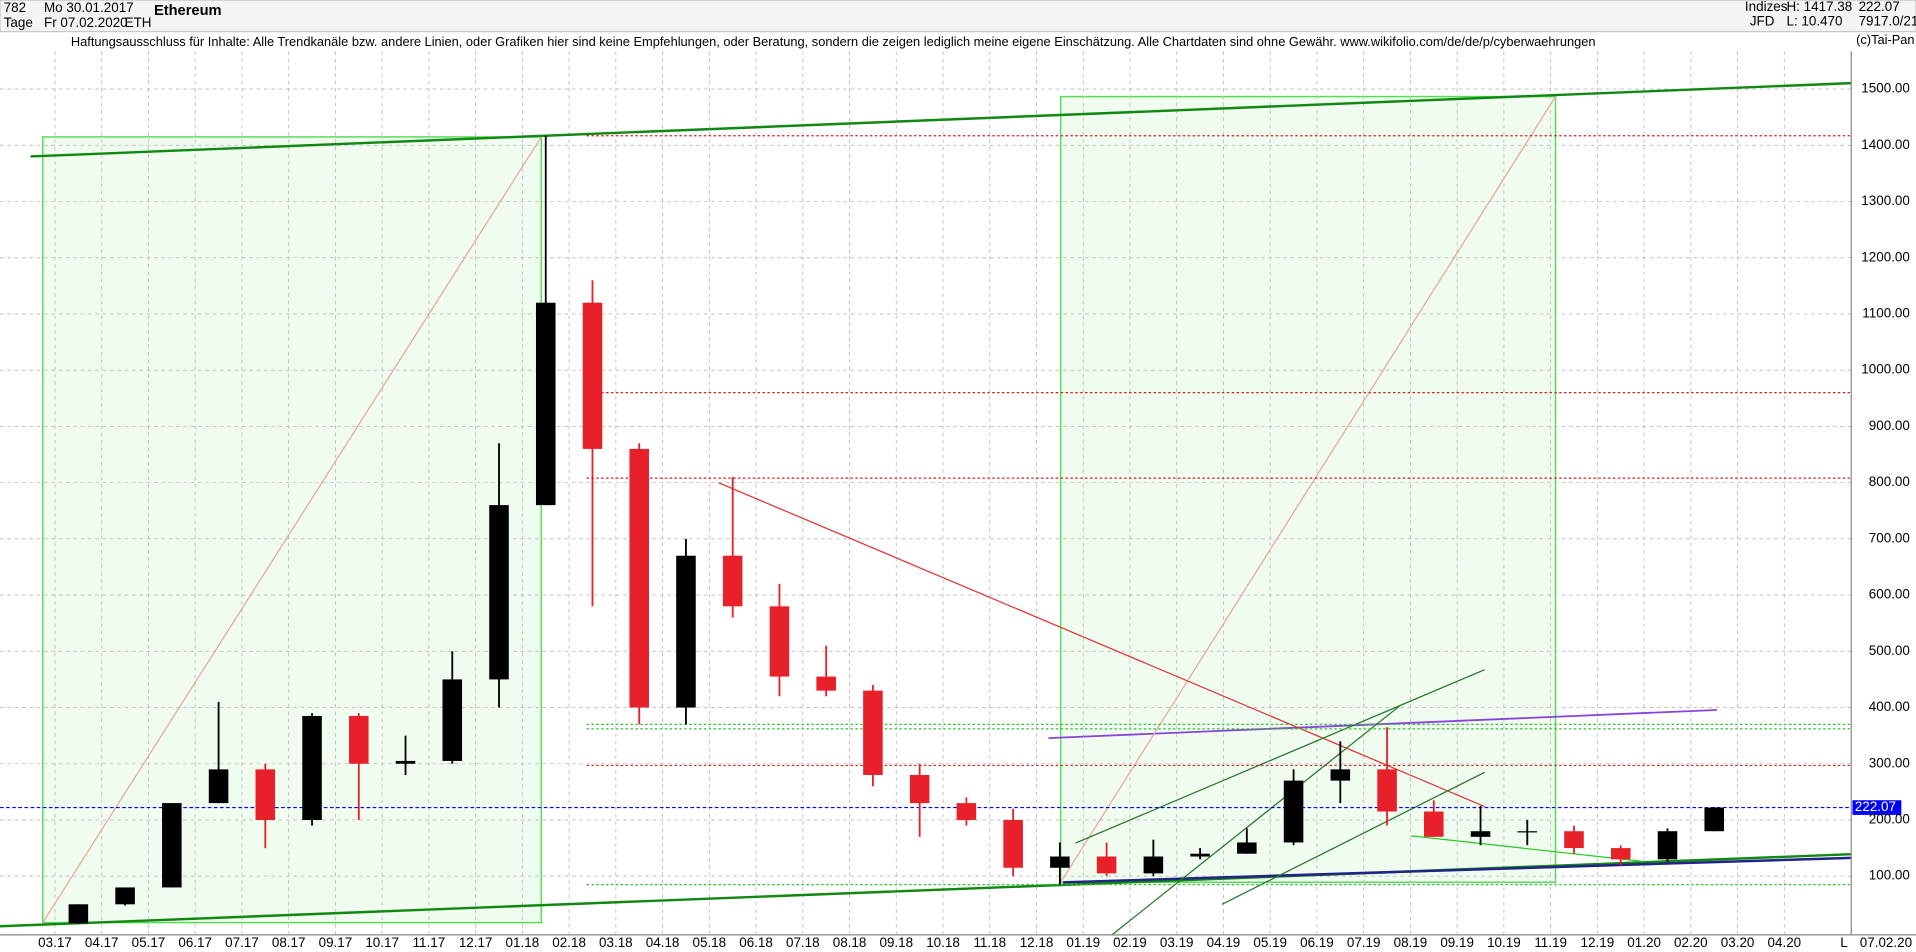 The height and width of the screenshot is (952, 1916). What do you see at coordinates (149, 942) in the screenshot?
I see `x-tick-label: 05.17` at bounding box center [149, 942].